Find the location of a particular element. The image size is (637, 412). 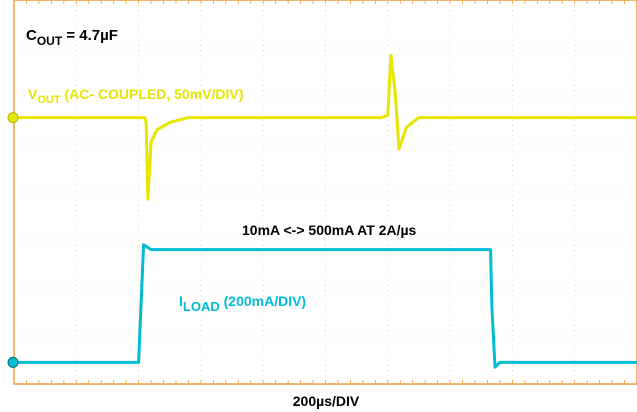

vout-series-label: VOUT (AC- COUPLED, 50mV/DIV) is located at coordinates (135, 96).